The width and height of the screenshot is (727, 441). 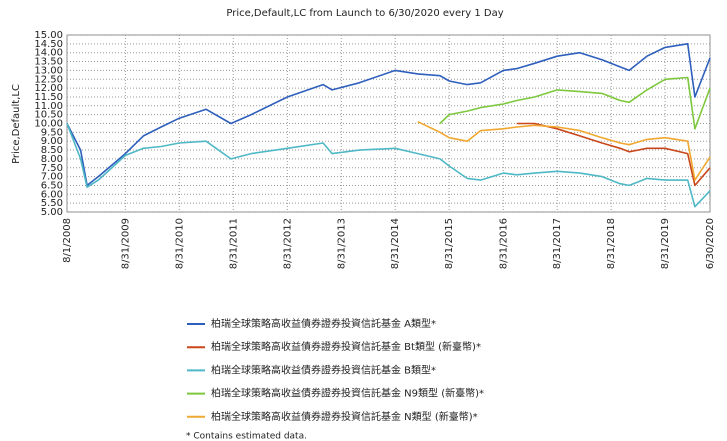 I want to click on y-tick-label: 9.50, so click(x=52, y=132).